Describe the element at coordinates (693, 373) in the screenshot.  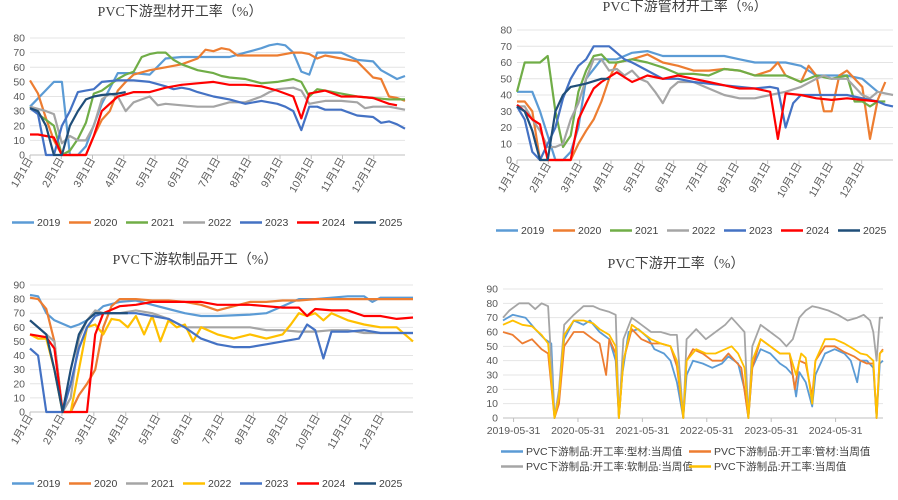
I see `series-line-PVC下游制品:开工率:管材:当周值` at that location.